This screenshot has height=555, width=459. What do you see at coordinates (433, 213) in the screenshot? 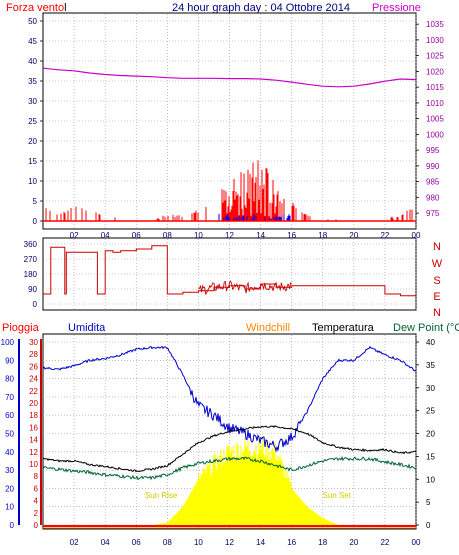
I see `pressure-tick-label: 975` at bounding box center [433, 213].